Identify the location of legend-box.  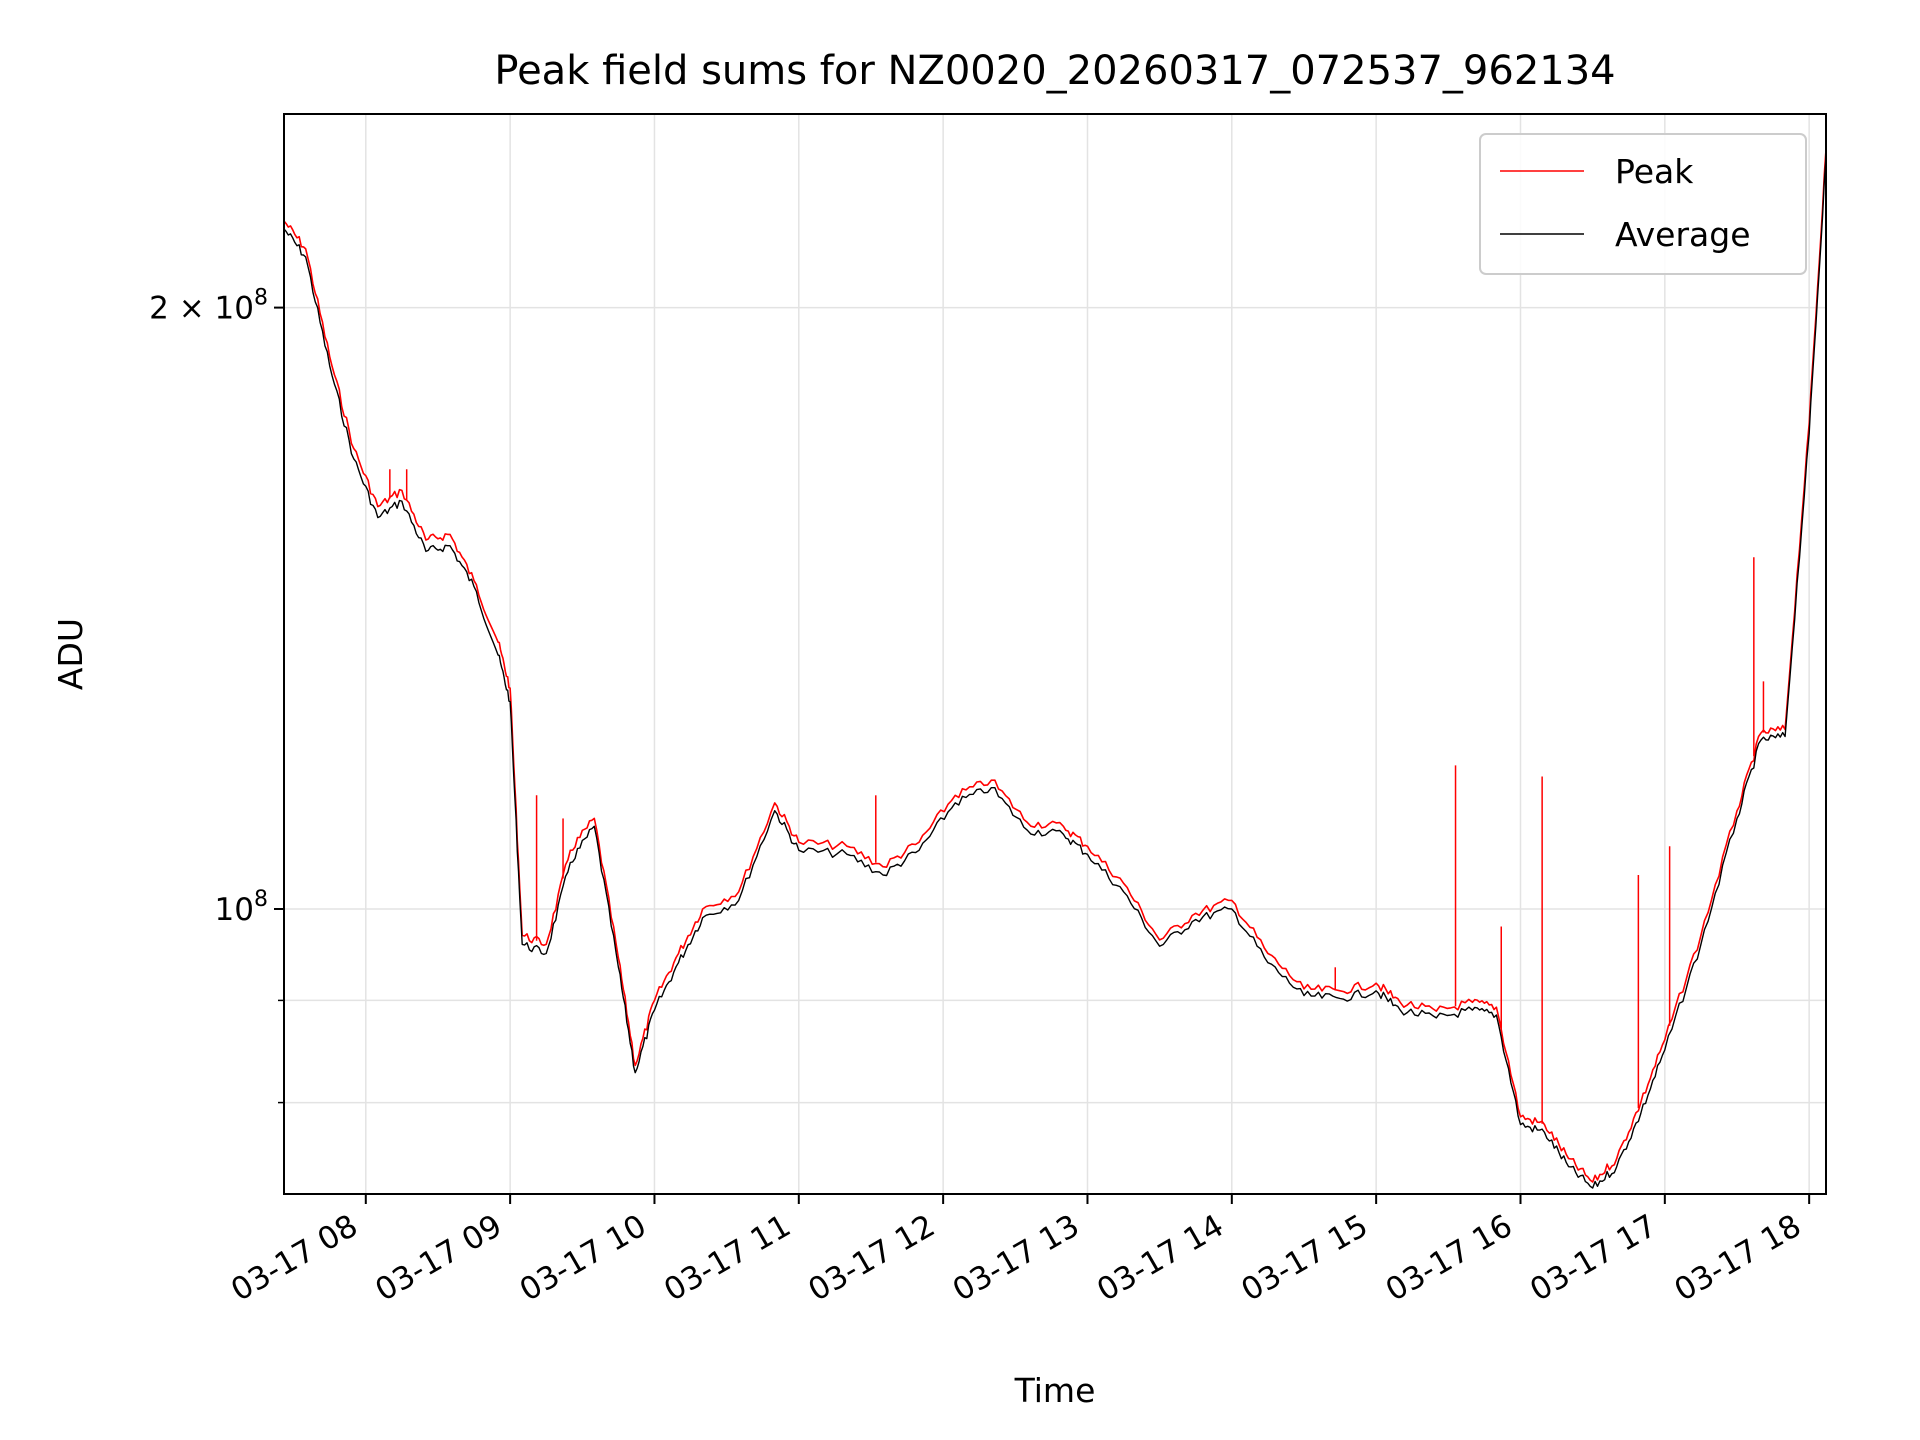
(1643, 204).